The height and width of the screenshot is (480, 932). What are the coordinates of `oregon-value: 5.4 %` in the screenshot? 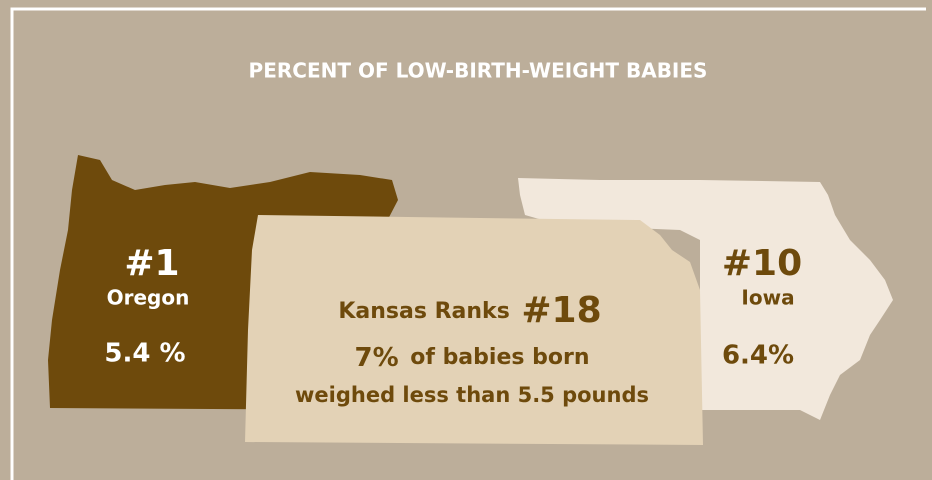 It's located at (144, 354).